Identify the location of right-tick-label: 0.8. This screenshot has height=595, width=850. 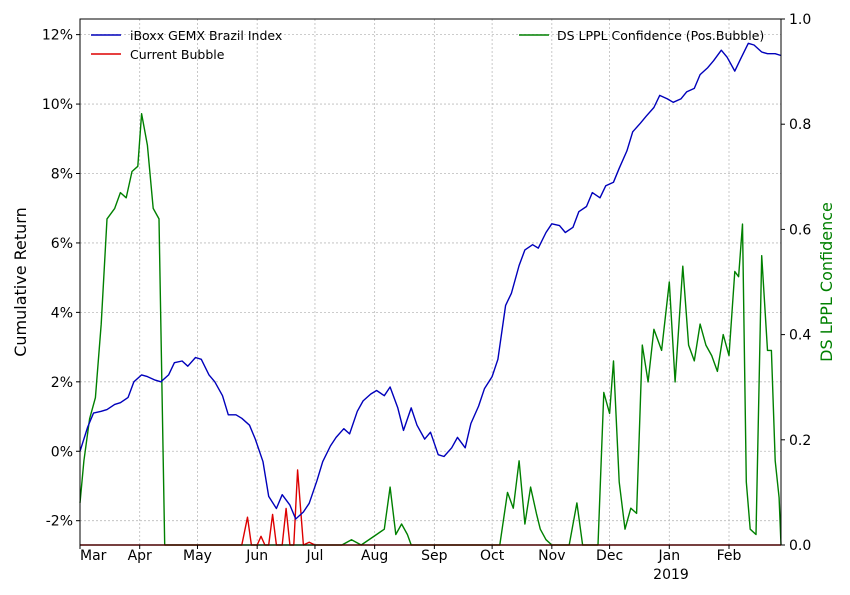
(800, 125).